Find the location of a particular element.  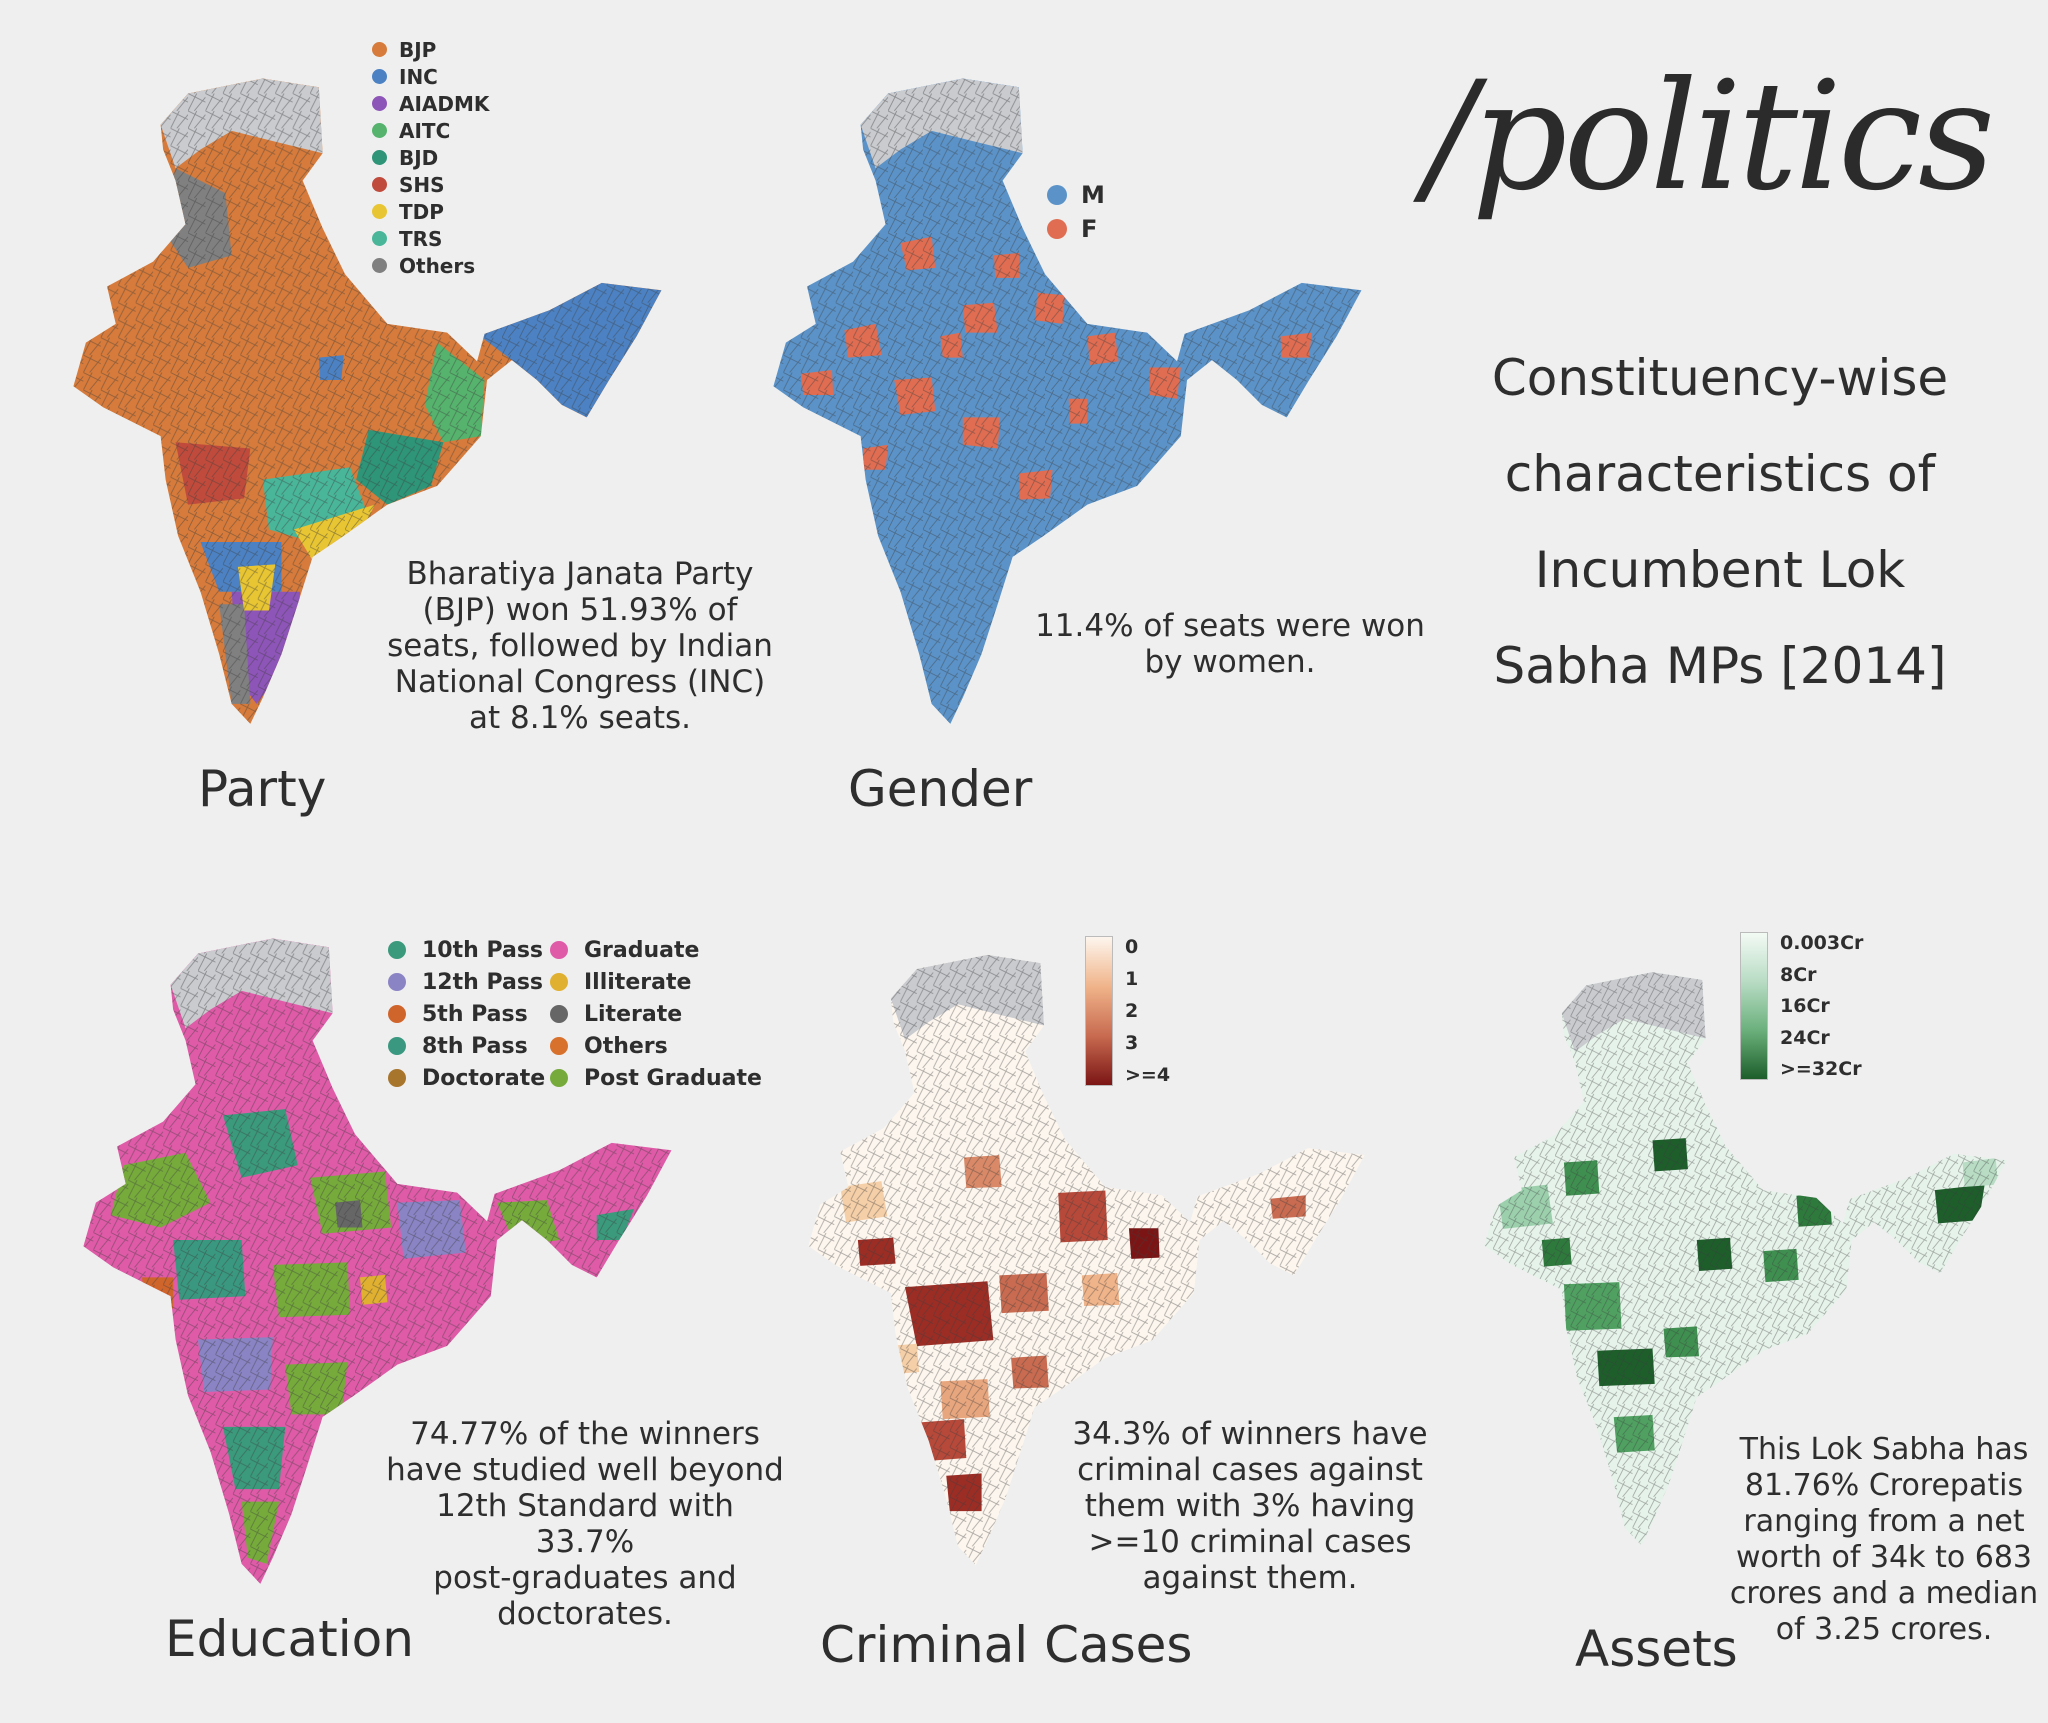

caption-line: crores and a median is located at coordinates (1884, 1593).